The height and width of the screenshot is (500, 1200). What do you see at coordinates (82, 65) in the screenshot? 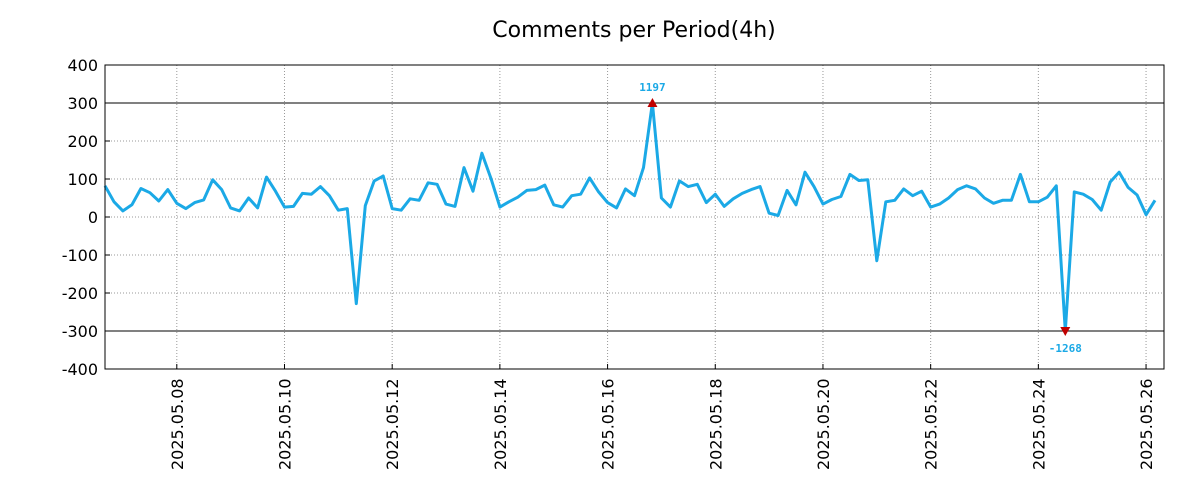
I see `y-tick-label: 400` at bounding box center [82, 65].